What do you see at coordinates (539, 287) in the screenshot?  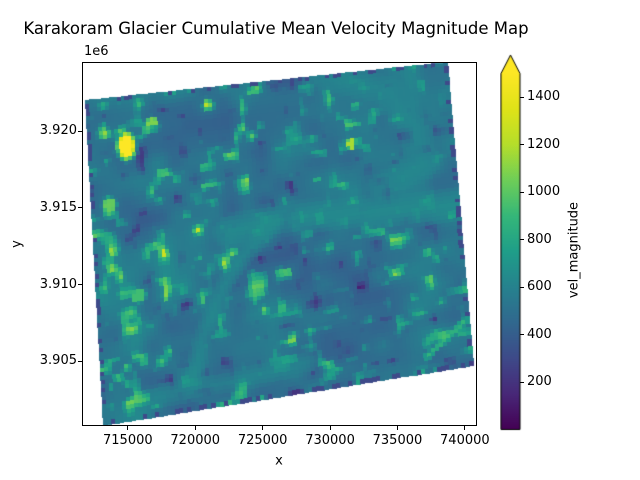 I see `colorbar-tick-label: 600` at bounding box center [539, 287].